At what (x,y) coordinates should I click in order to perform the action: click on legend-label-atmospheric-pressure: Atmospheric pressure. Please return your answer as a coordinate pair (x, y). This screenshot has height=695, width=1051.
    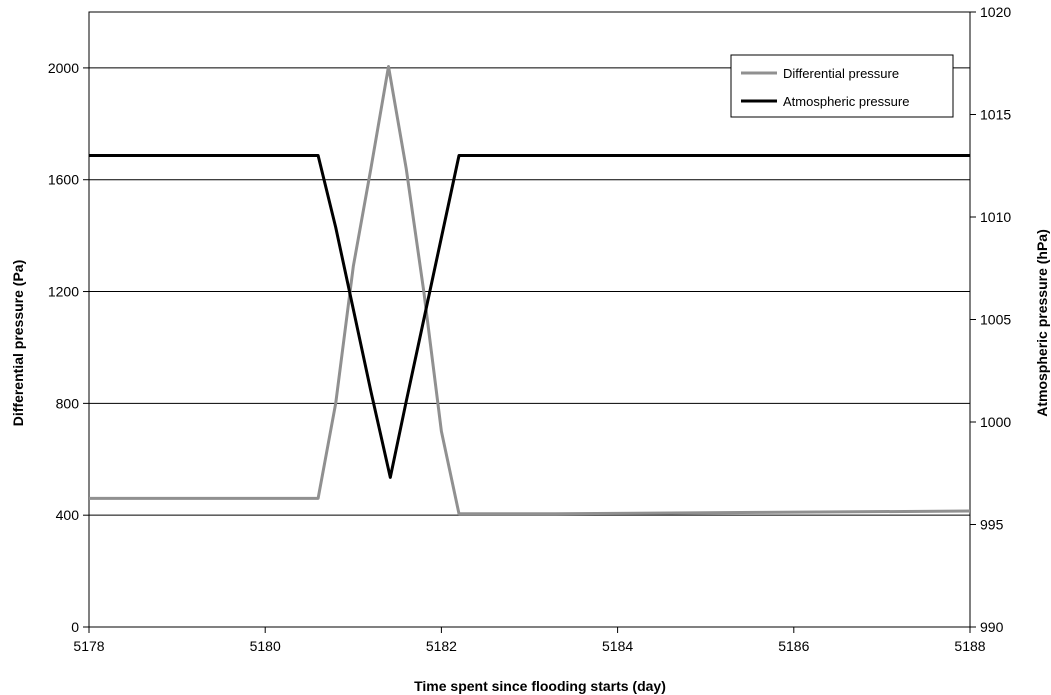
    Looking at the image, I should click on (846, 101).